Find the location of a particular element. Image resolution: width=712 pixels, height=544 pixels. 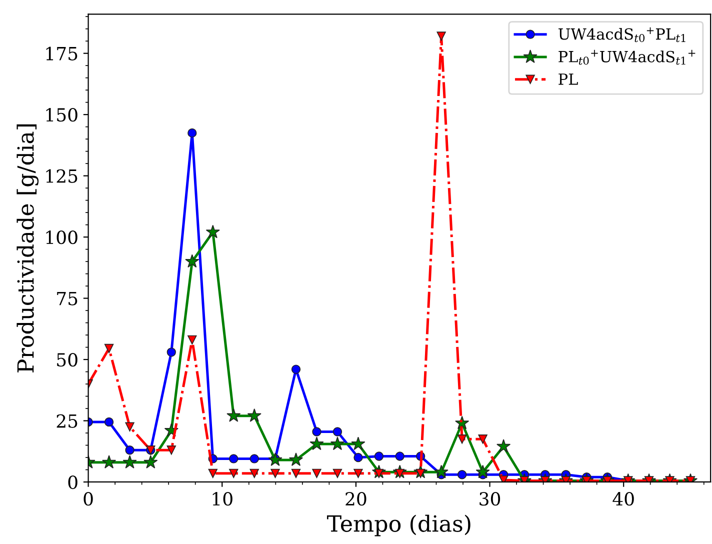

y-tick-label: 175 is located at coordinates (62, 53).